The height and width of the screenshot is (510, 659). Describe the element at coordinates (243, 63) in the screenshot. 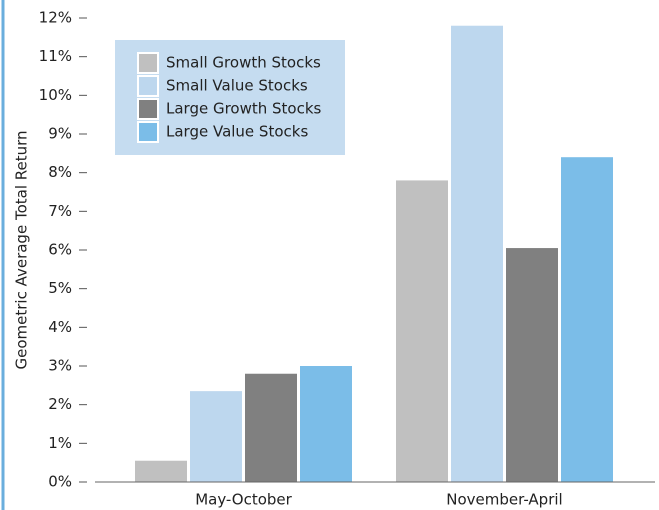

I see `legend-label: Small Growth Stocks` at that location.